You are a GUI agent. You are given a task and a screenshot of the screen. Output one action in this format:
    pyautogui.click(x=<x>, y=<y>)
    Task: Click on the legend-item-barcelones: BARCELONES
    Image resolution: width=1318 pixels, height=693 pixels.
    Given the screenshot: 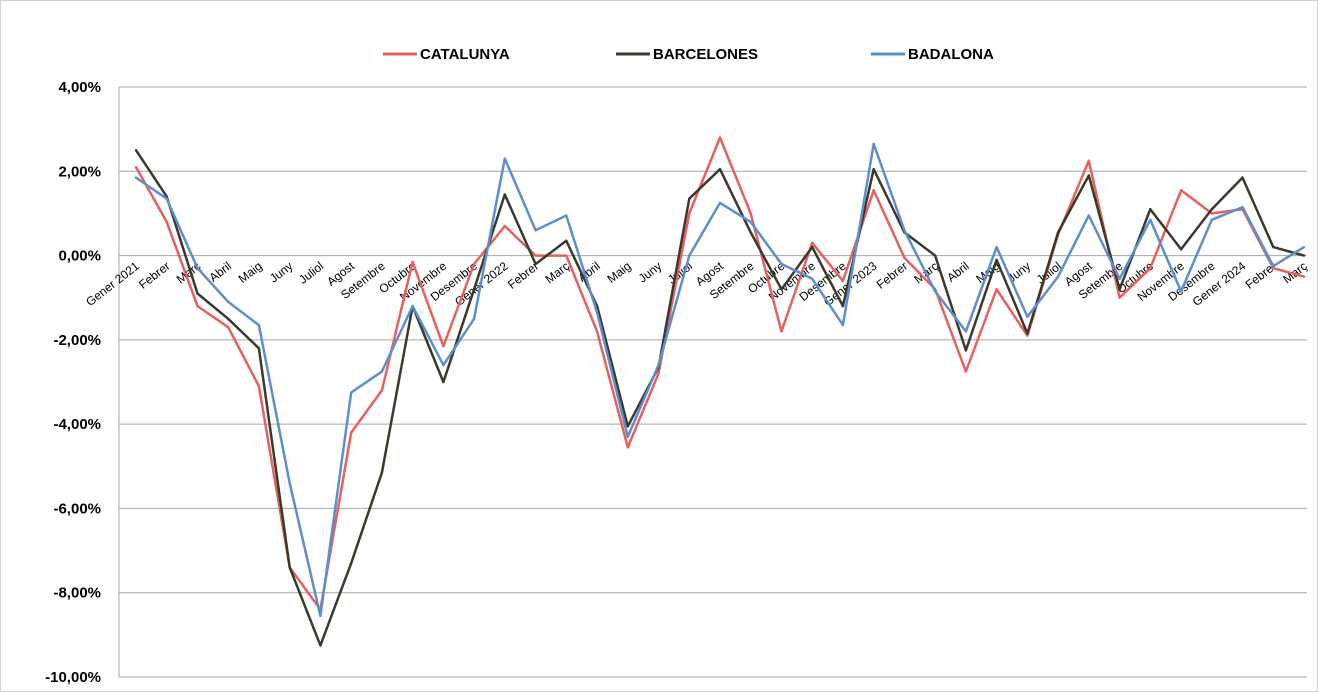 What is the action you would take?
    pyautogui.click(x=687, y=54)
    